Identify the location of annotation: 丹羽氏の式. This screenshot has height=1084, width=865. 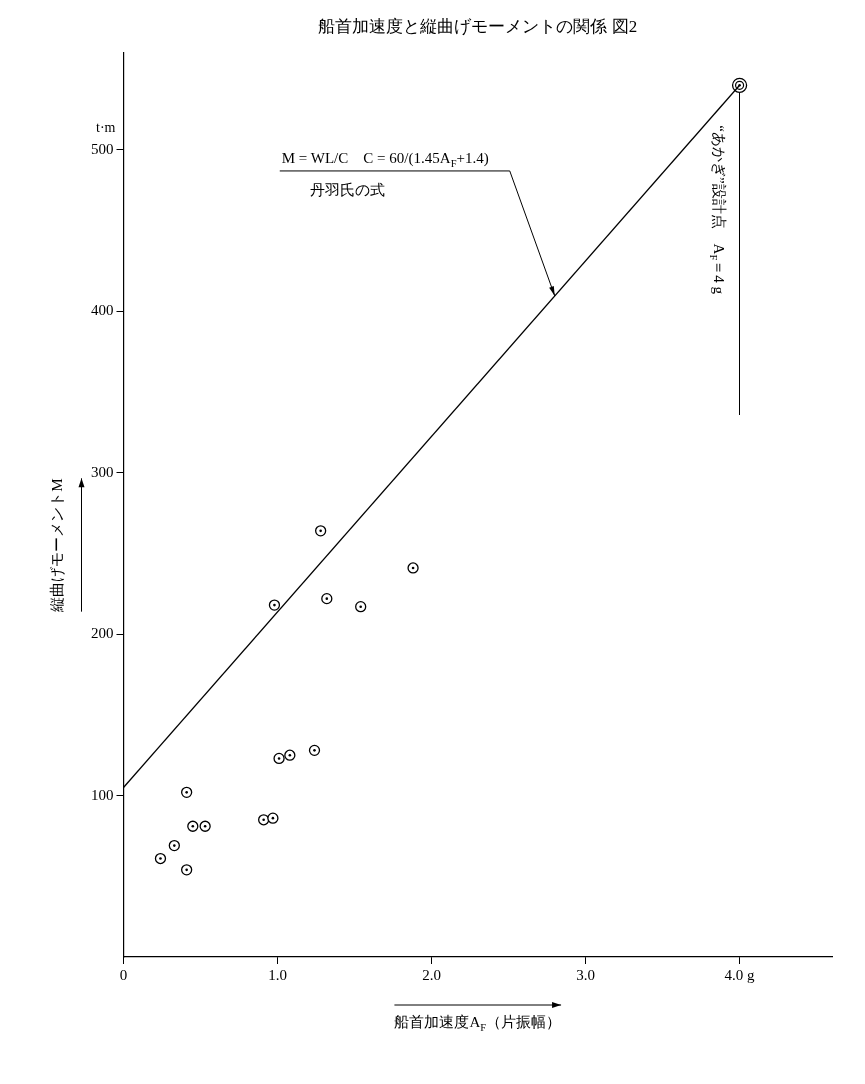
(347, 189).